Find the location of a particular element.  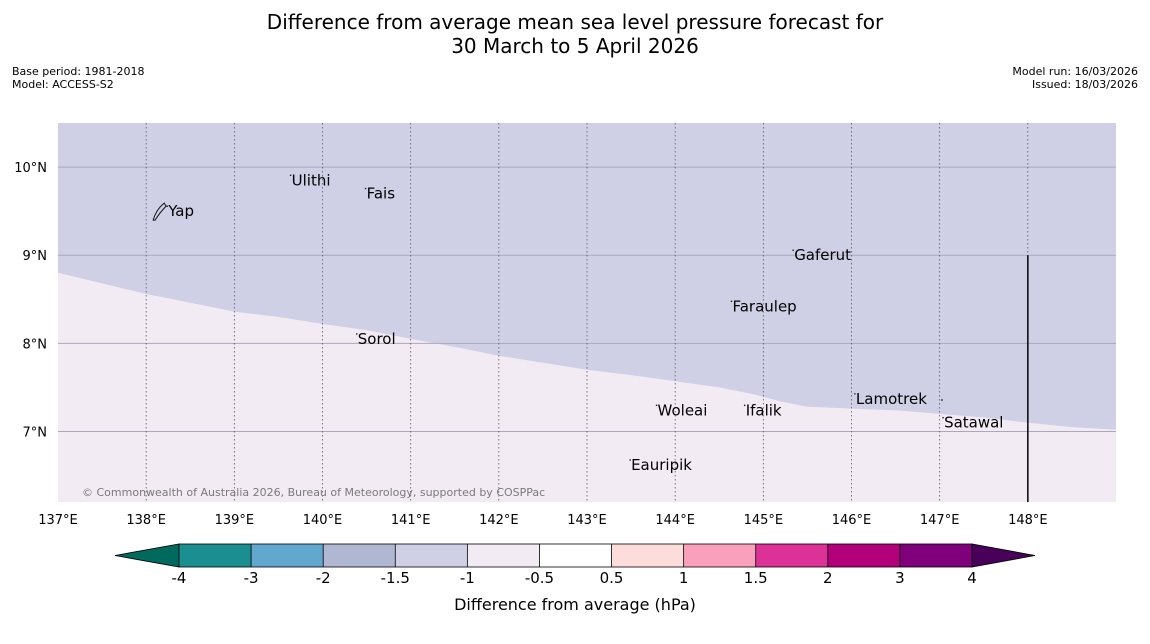

lon-tick-label: 145°E is located at coordinates (764, 520).